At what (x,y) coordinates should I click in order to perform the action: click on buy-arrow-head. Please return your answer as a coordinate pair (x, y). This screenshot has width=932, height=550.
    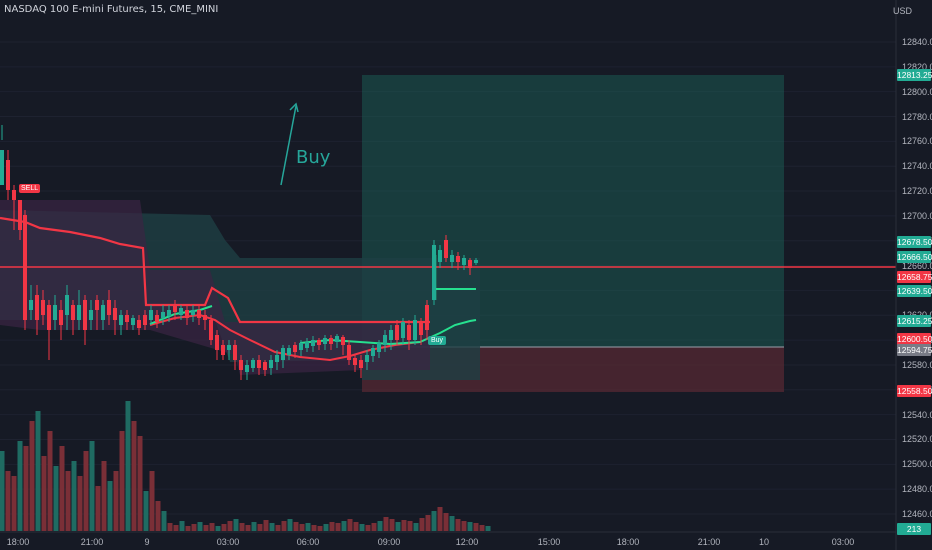
    Looking at the image, I should click on (294, 107).